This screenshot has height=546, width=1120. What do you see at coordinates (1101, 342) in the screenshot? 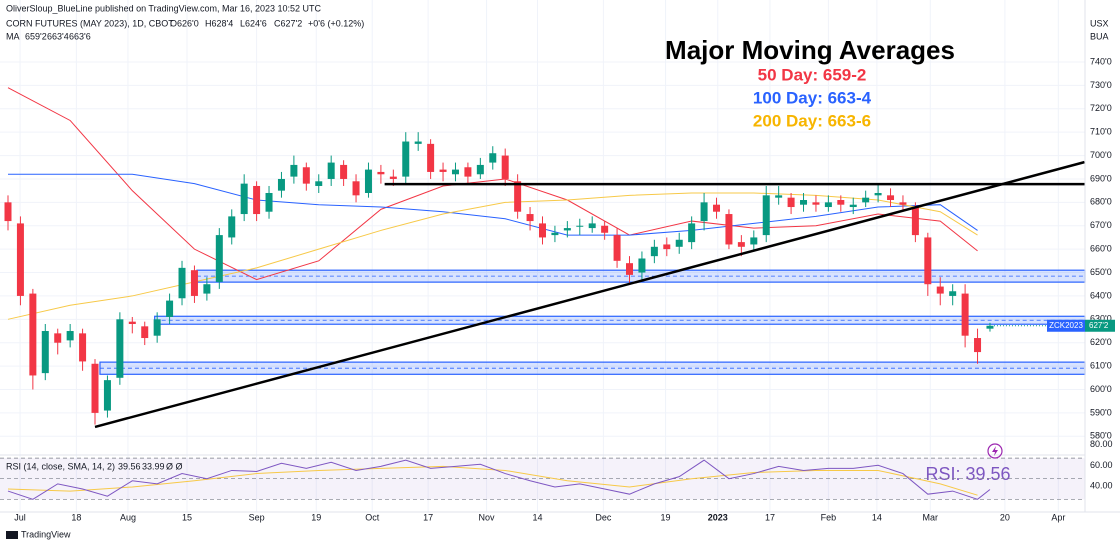
I see `y-tick-label: 620'0` at bounding box center [1101, 342].